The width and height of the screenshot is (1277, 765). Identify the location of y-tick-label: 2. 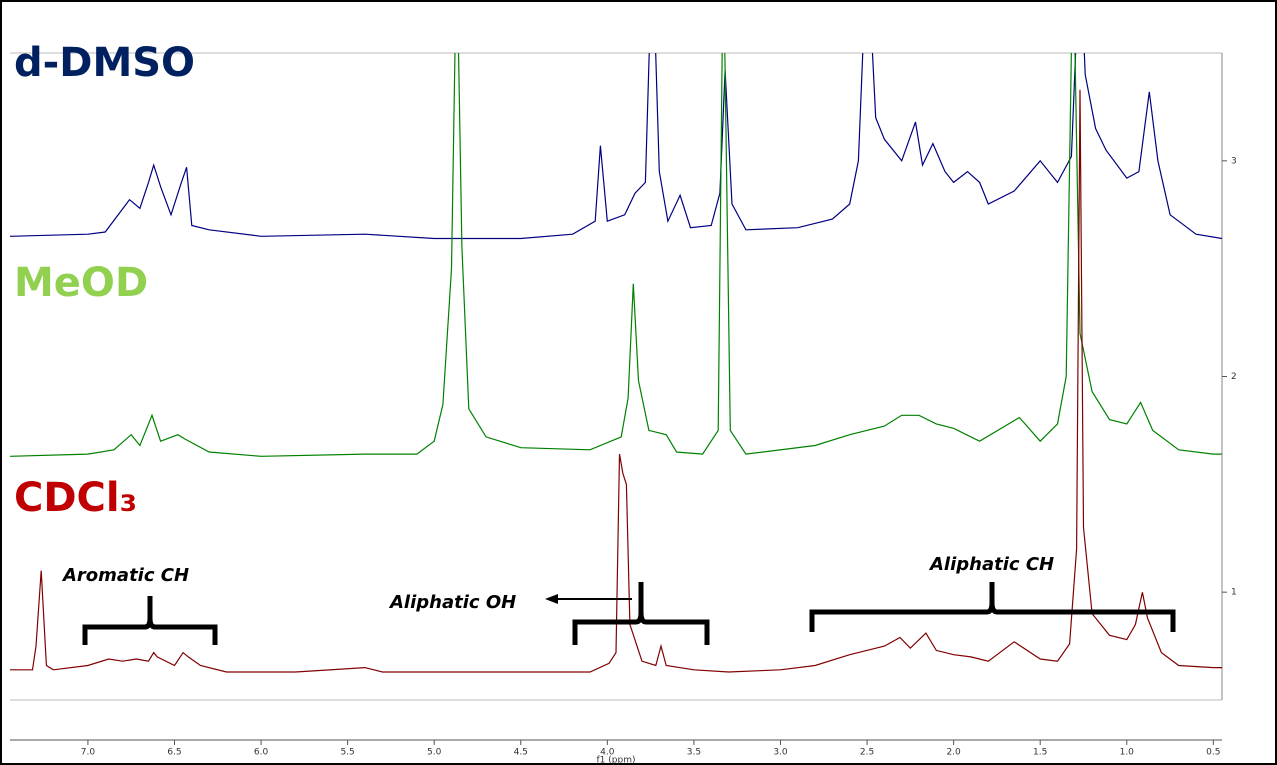
(1234, 377).